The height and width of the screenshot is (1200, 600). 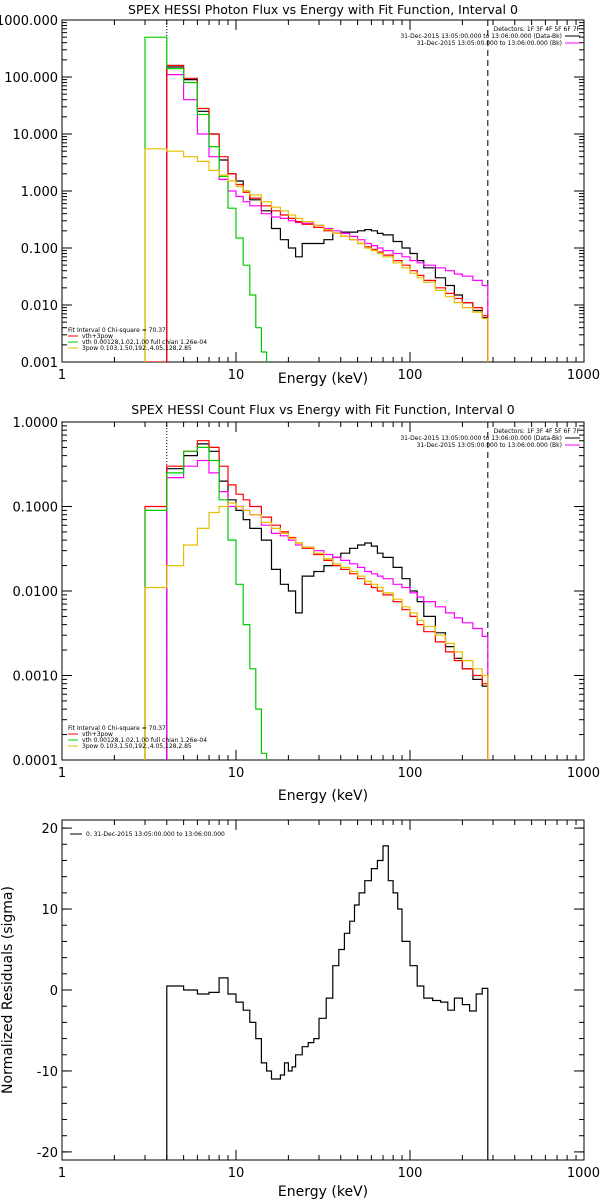 What do you see at coordinates (31, 78) in the screenshot?
I see `y-tick-label: 100.000` at bounding box center [31, 78].